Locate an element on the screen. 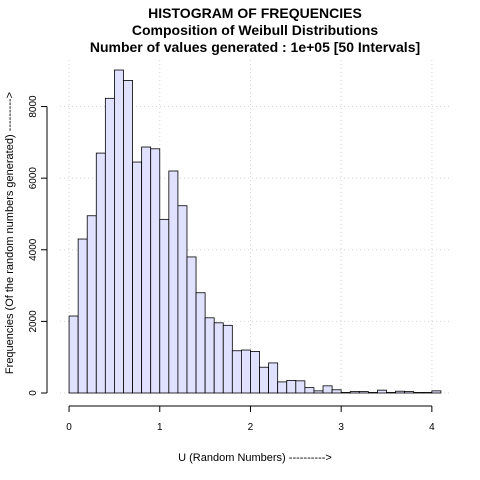 Image resolution: width=480 pixels, height=480 pixels. y-tick-label: 2000 is located at coordinates (33, 321).